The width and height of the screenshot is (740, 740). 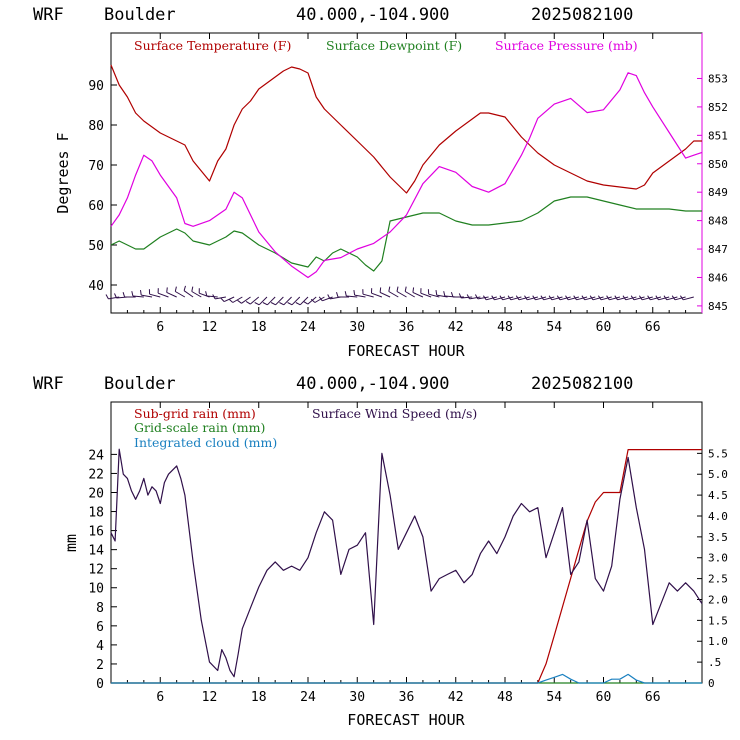 I want to click on panel1-header-run: 2025082100, so click(x=582, y=15).